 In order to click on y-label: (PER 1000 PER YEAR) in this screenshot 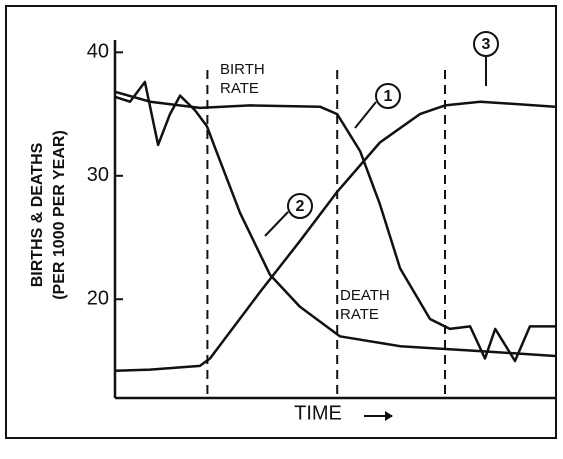, I will do `click(59, 215)`.